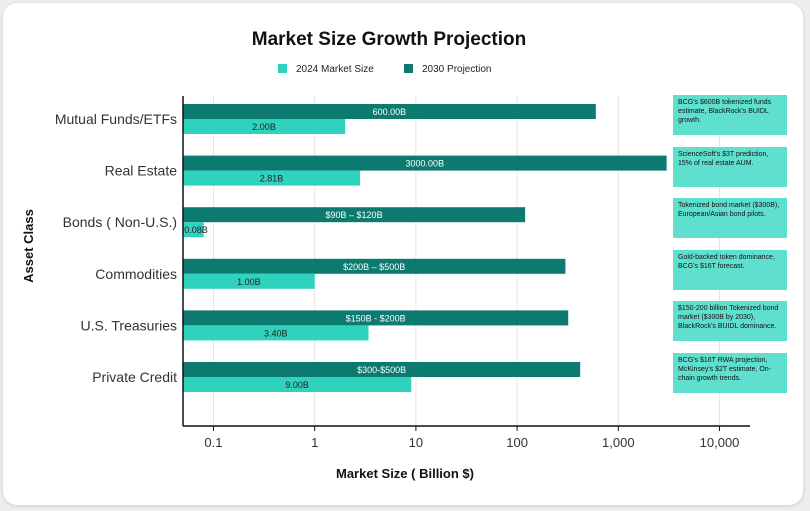 This screenshot has height=511, width=810. I want to click on bar-label-2030: $150B - $200B, so click(376, 318).